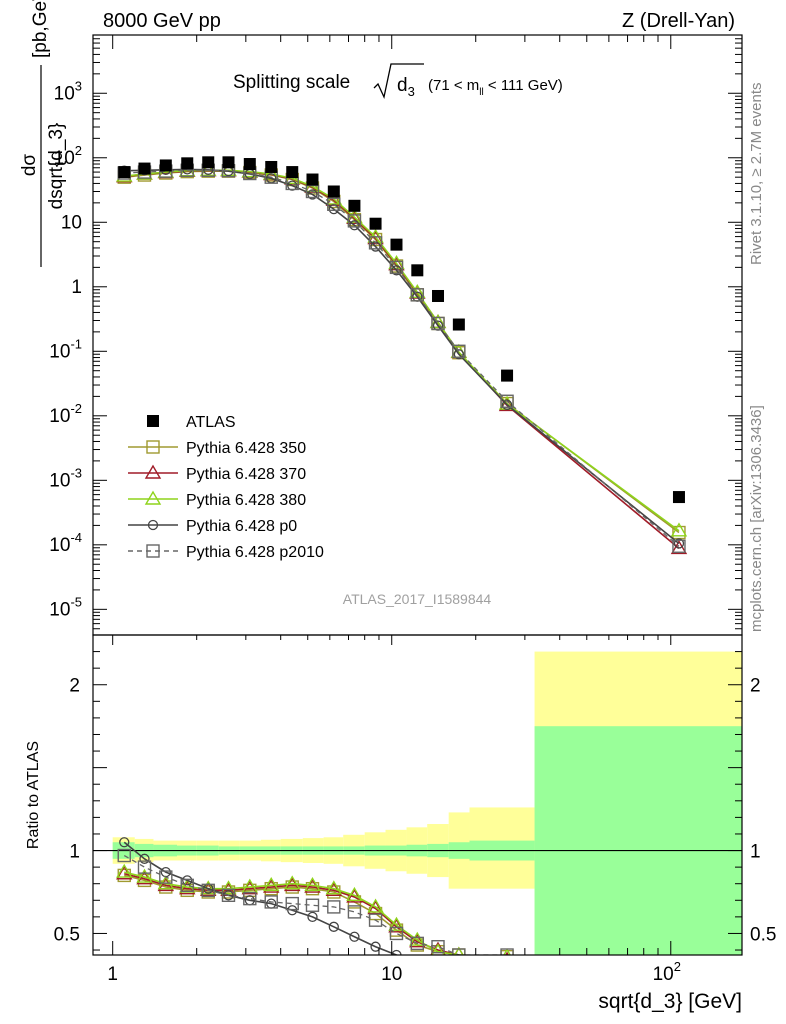  I want to click on side-text-mcplots: mcplots.cern.ch [arXiv:1306.3436], so click(756, 518).